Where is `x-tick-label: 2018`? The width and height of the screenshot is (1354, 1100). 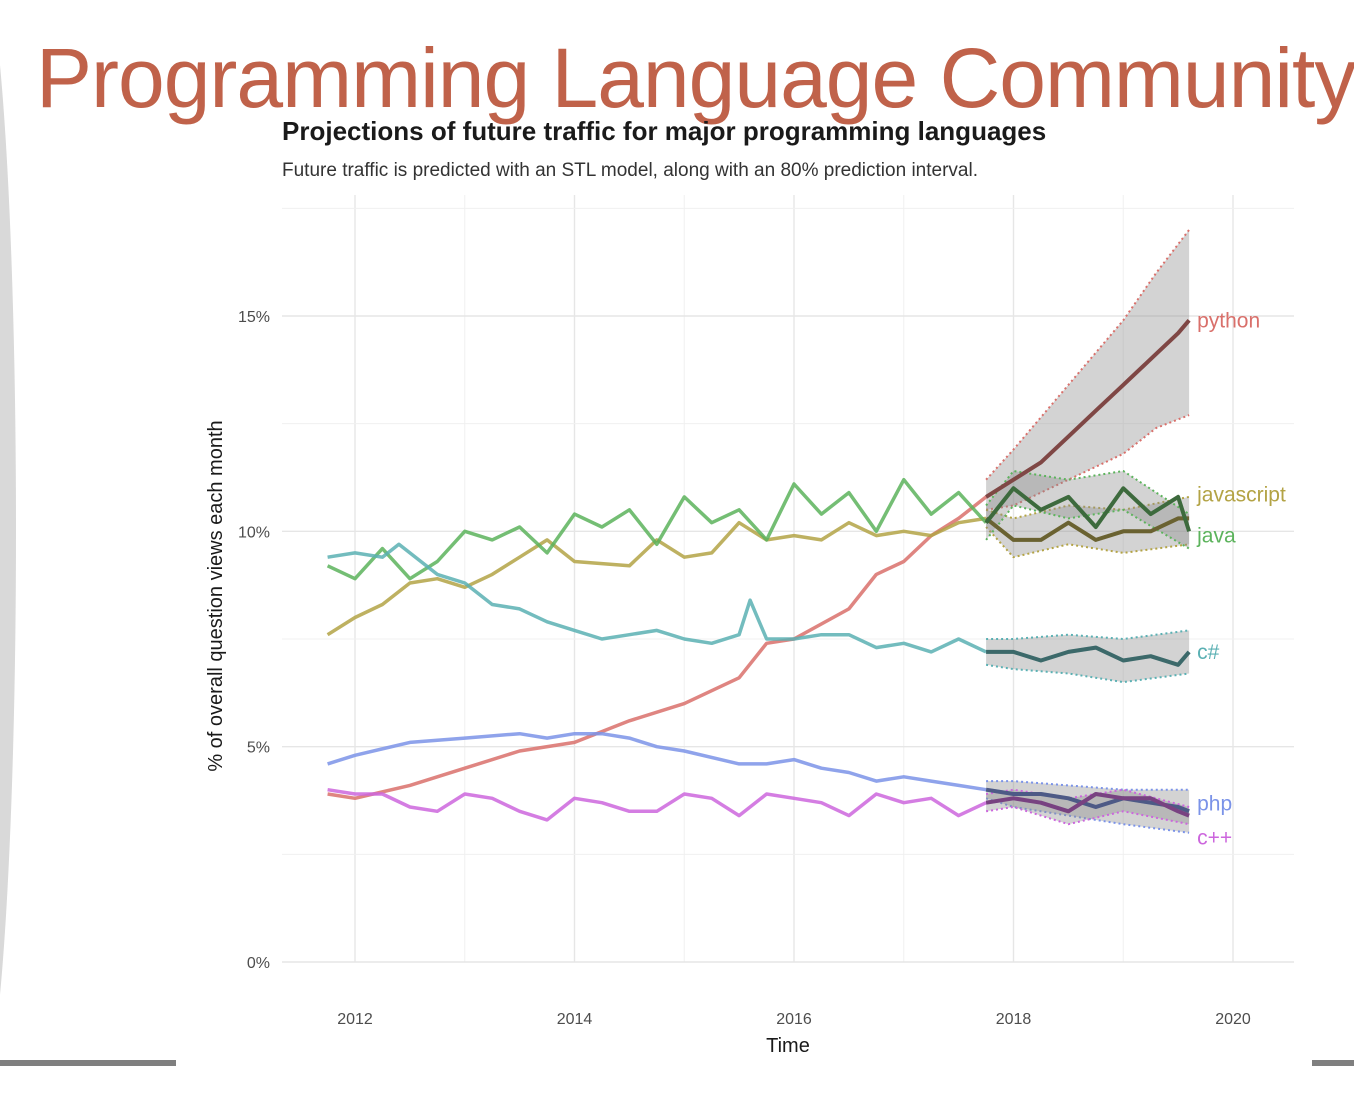 x-tick-label: 2018 is located at coordinates (1014, 1019).